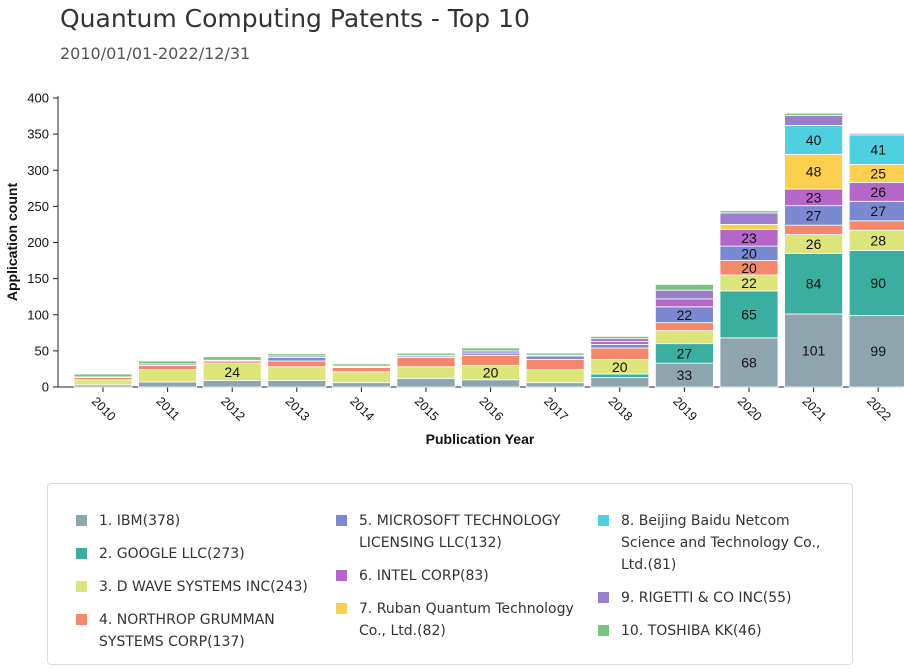  Describe the element at coordinates (12, 242) in the screenshot. I see `y-axis-label: Application count` at that location.